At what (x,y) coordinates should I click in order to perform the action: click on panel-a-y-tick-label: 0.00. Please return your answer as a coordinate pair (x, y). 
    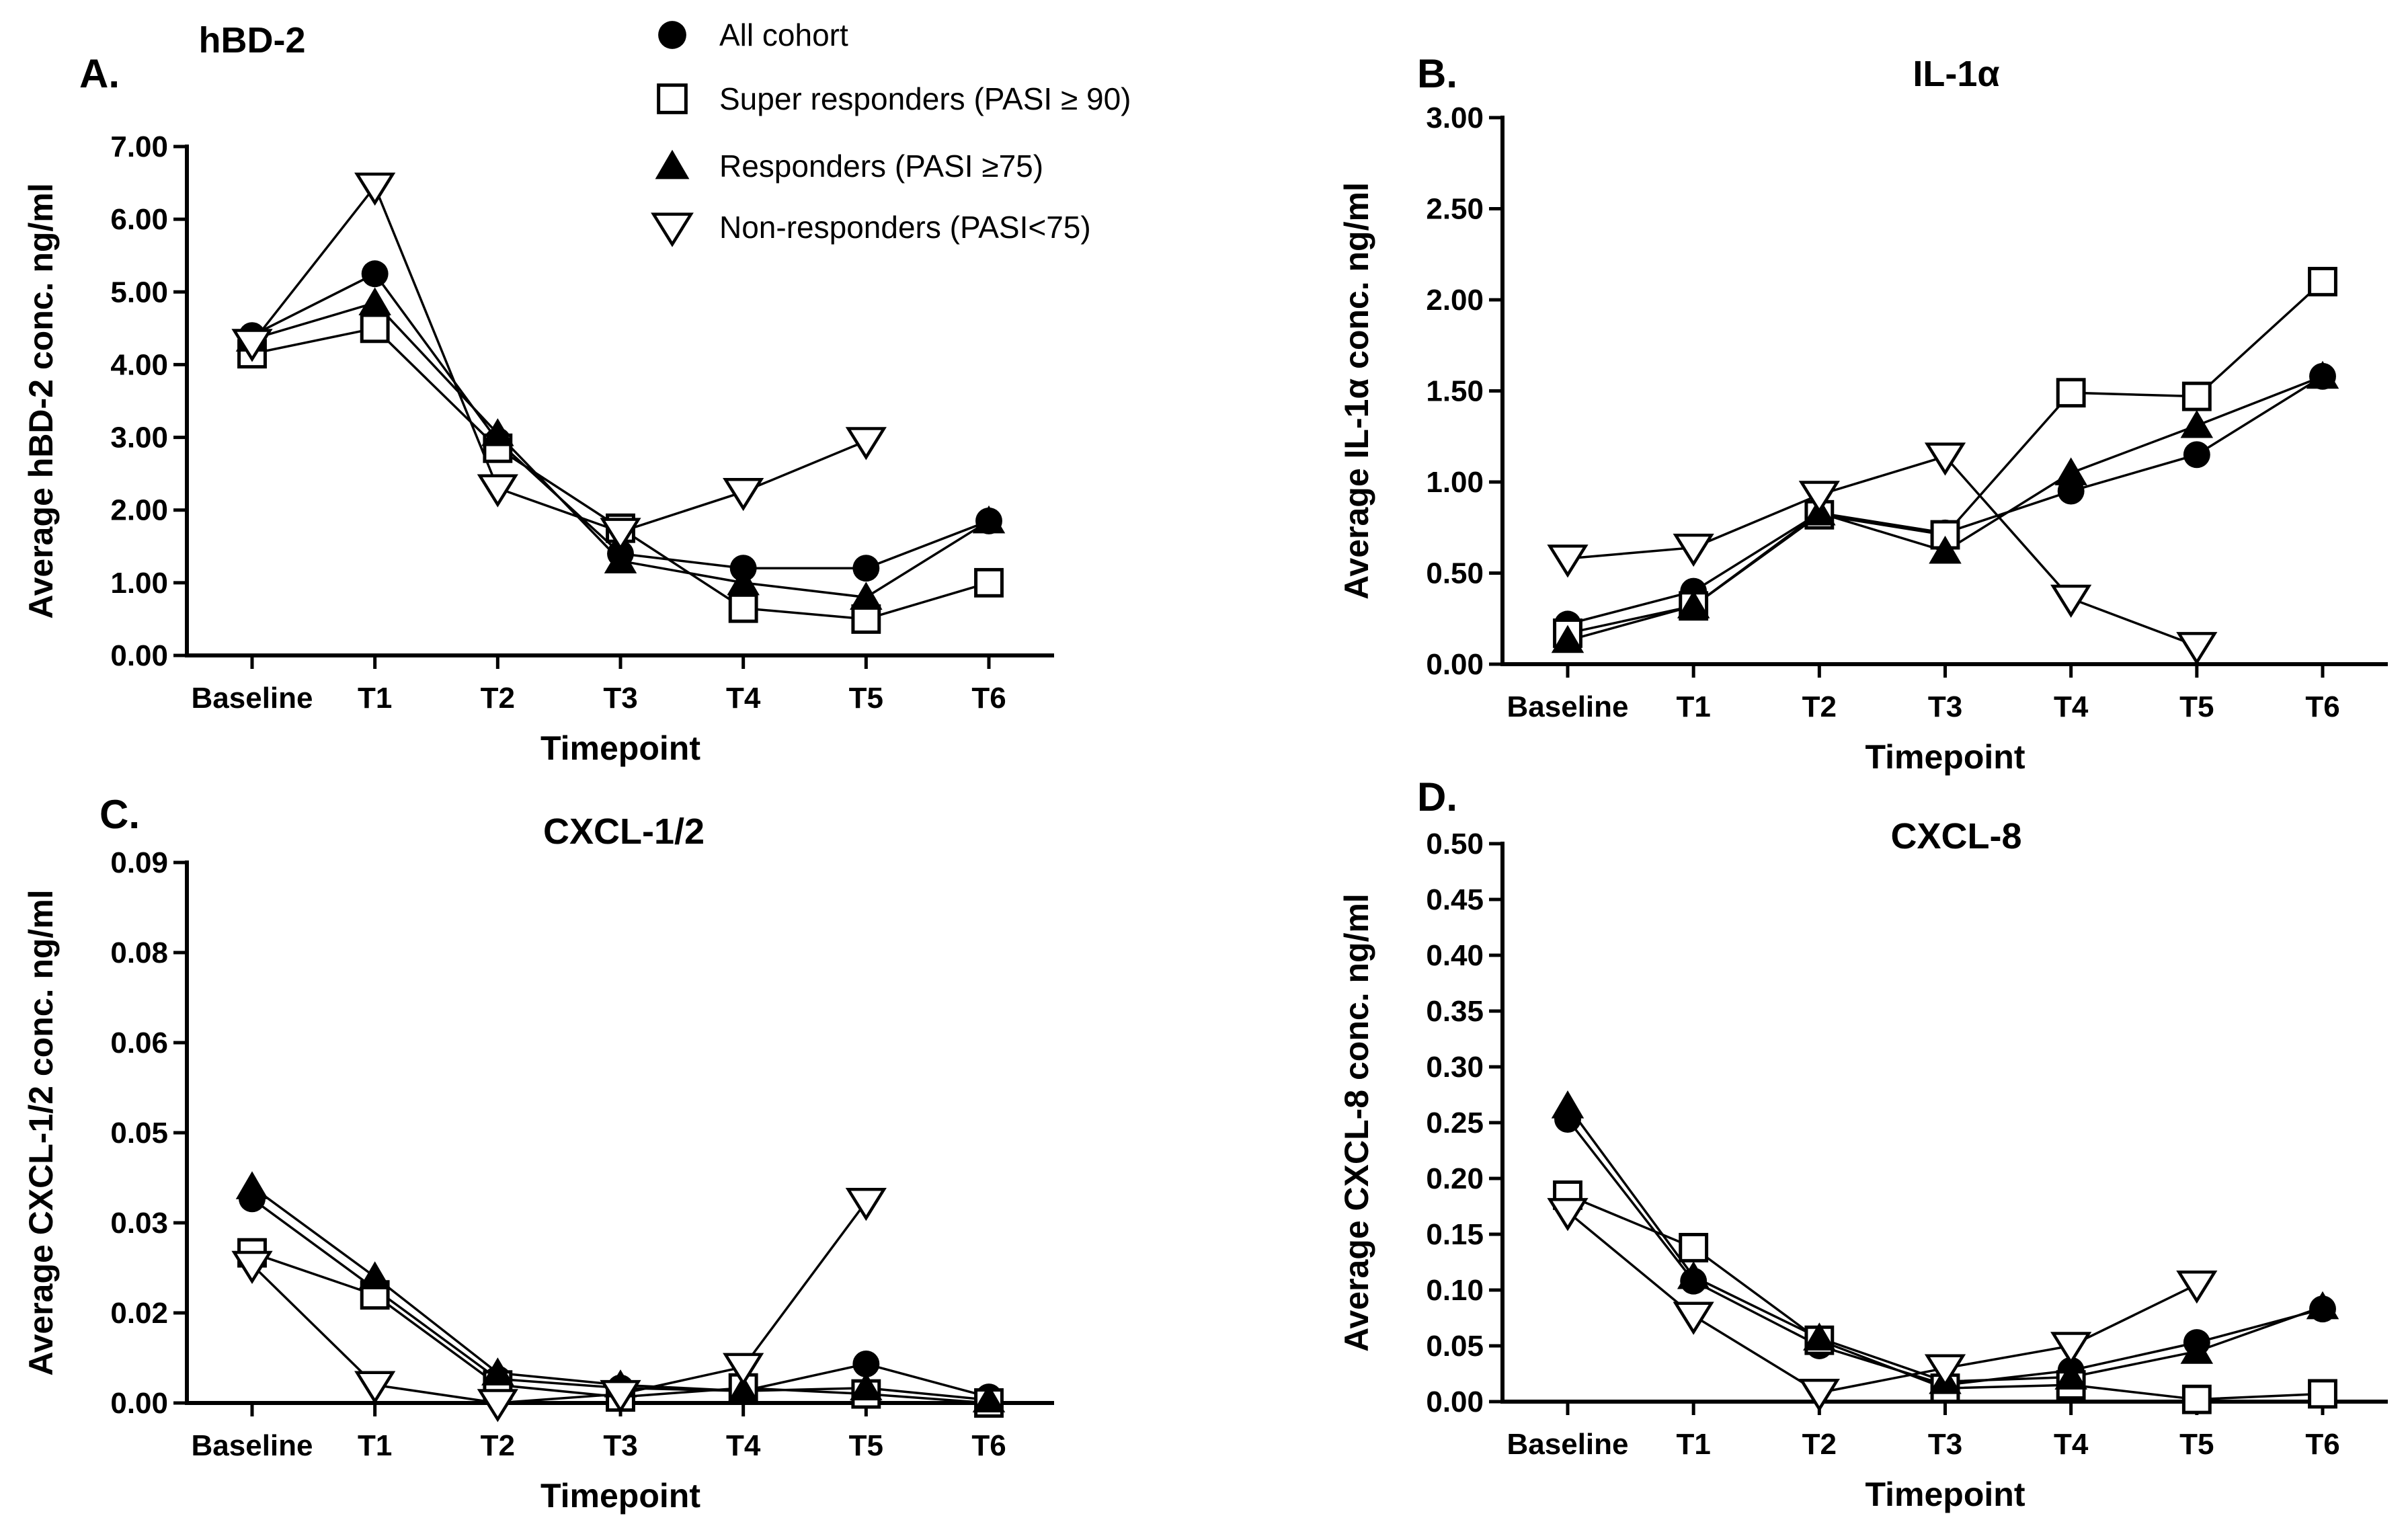
    Looking at the image, I should click on (139, 655).